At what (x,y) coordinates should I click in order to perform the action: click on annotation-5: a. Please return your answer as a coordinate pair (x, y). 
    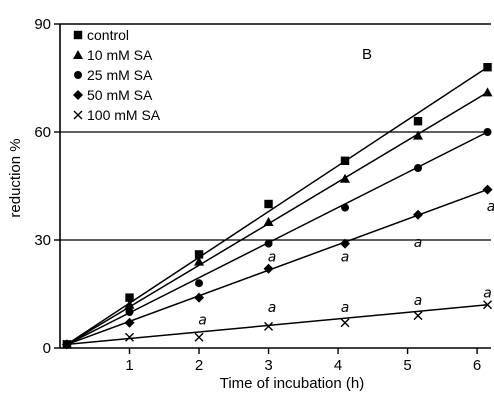
    Looking at the image, I should click on (418, 301).